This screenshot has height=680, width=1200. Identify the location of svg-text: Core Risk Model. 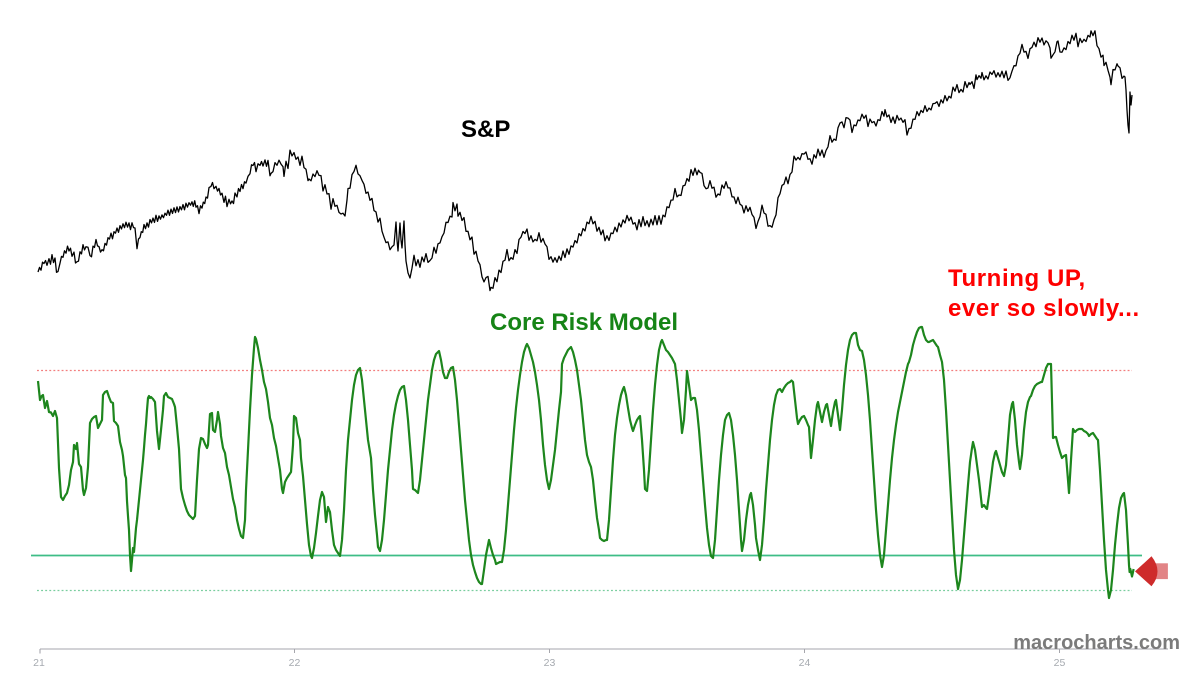
(584, 322).